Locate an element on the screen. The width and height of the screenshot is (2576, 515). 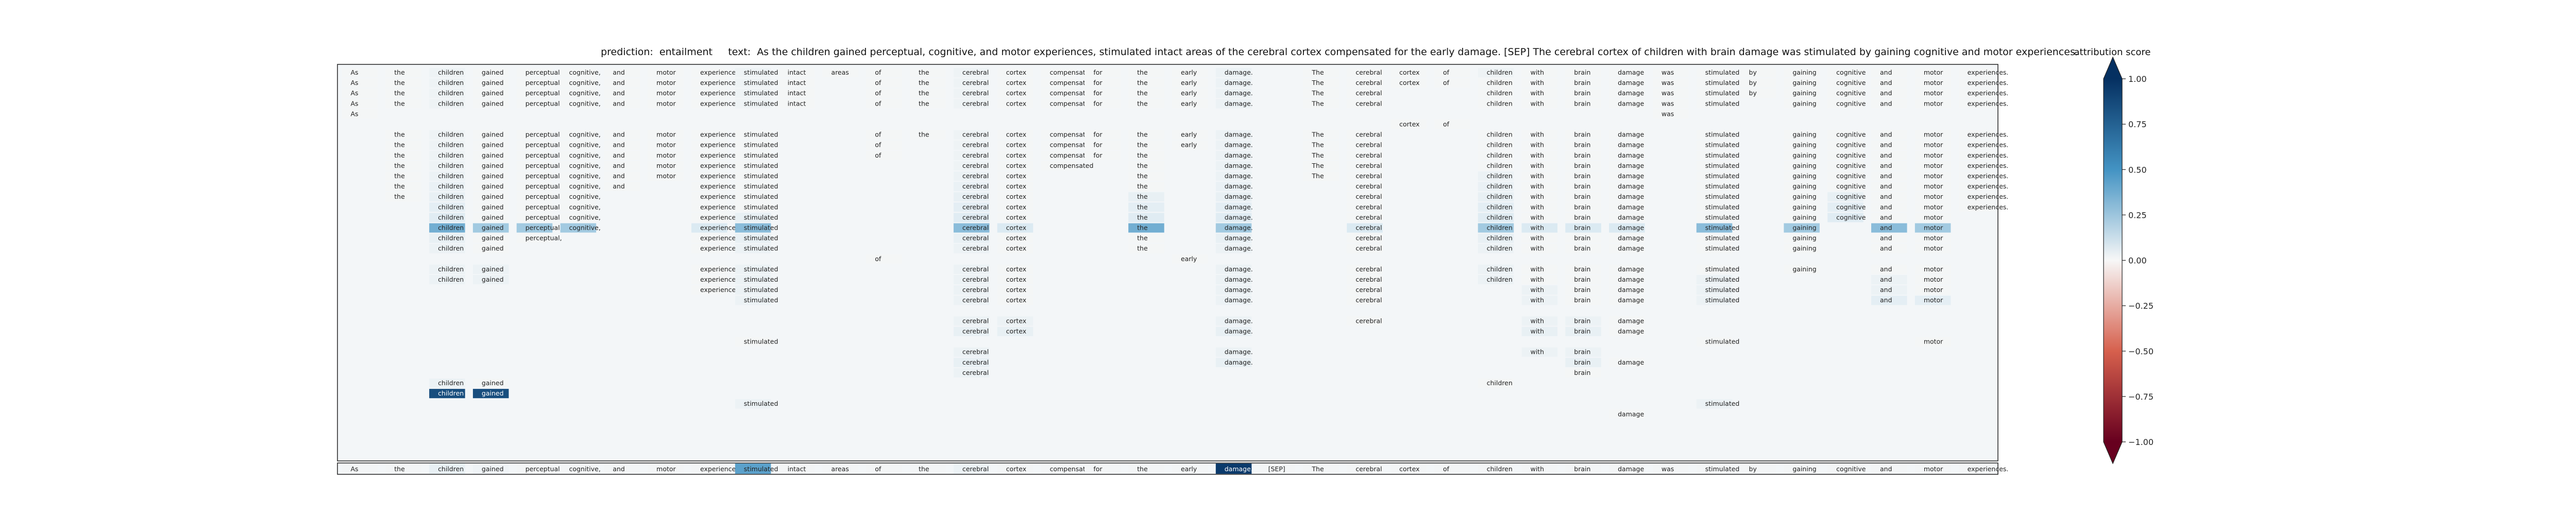
token-label: and is located at coordinates (1886, 217).